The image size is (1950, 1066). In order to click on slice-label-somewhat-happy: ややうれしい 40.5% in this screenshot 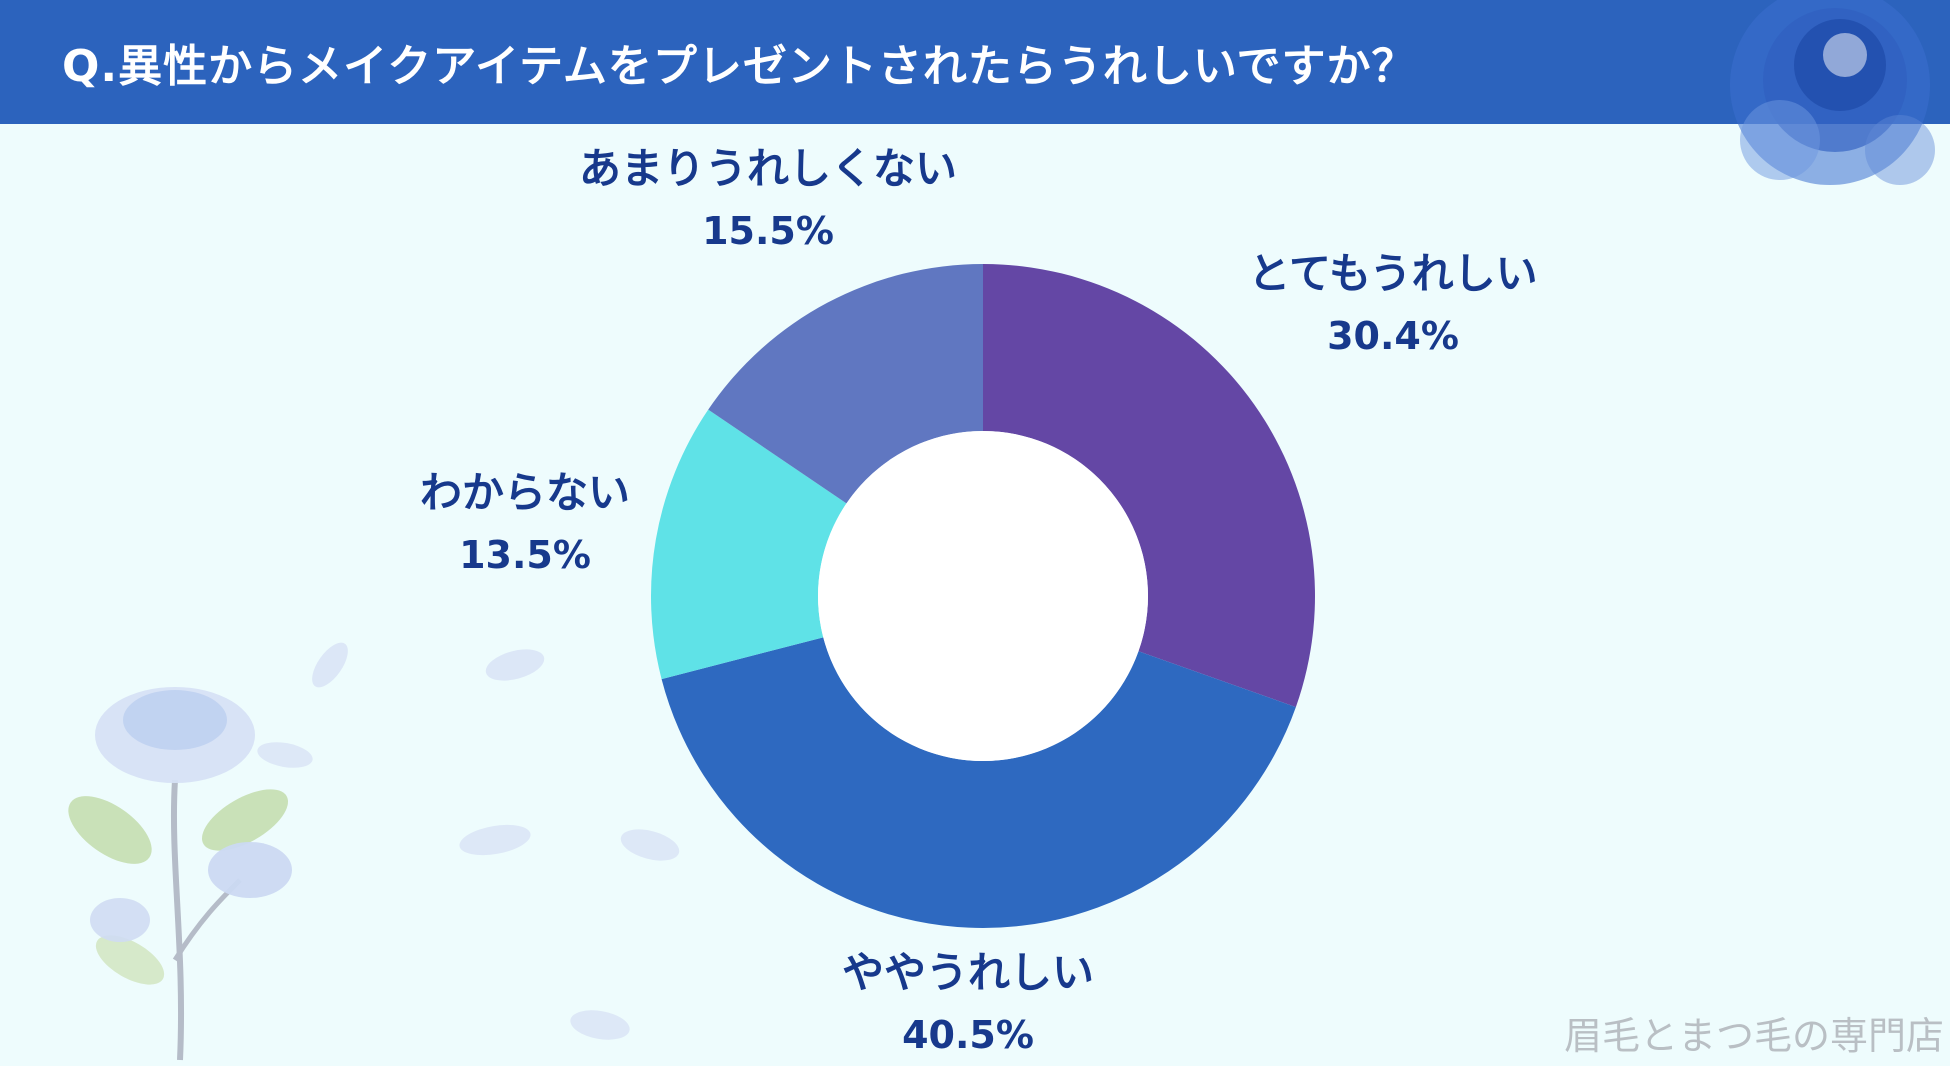, I will do `click(968, 1004)`.